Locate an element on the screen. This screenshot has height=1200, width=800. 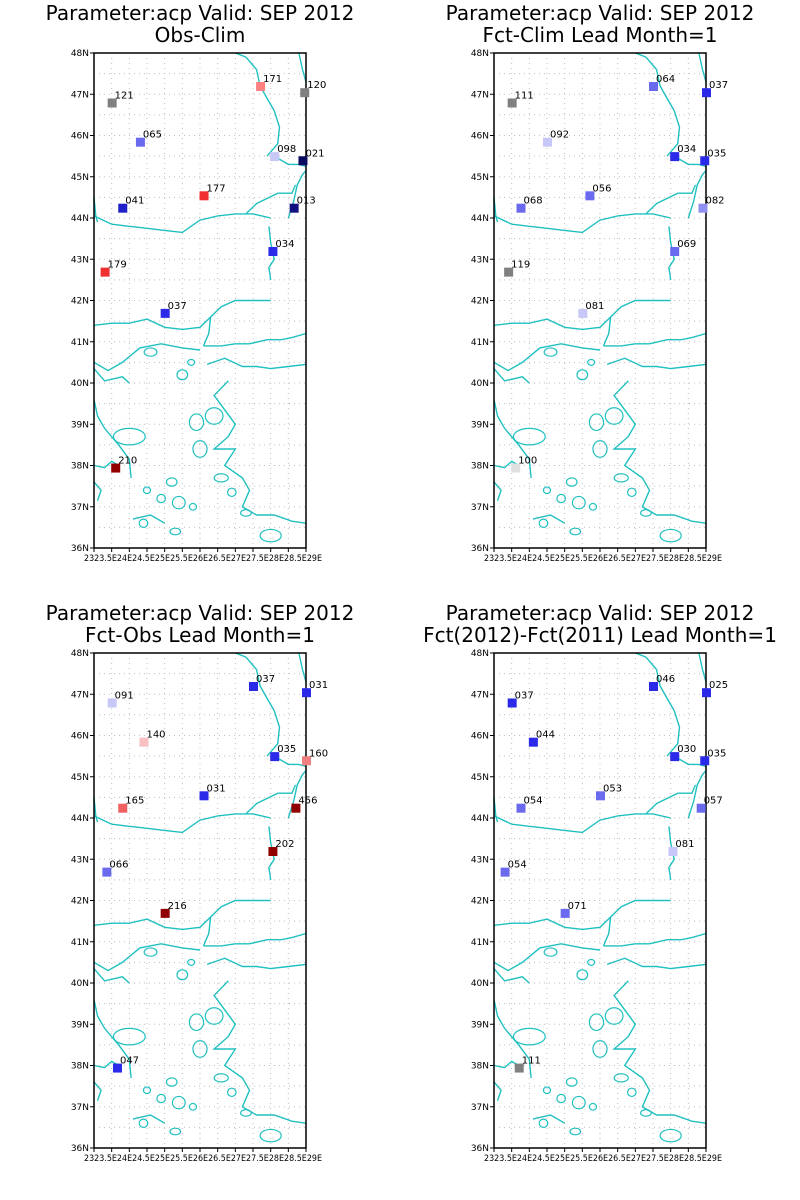
station-value: 165 is located at coordinates (134, 801).